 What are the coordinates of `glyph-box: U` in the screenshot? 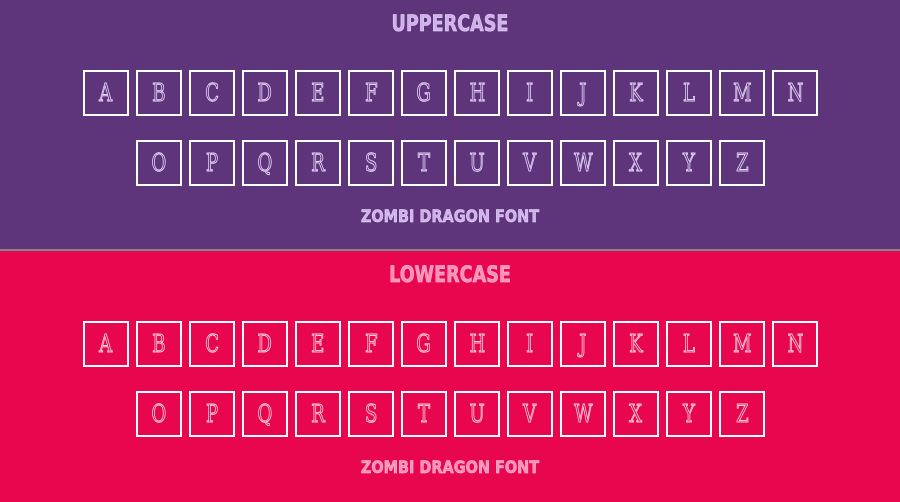 It's located at (477, 163).